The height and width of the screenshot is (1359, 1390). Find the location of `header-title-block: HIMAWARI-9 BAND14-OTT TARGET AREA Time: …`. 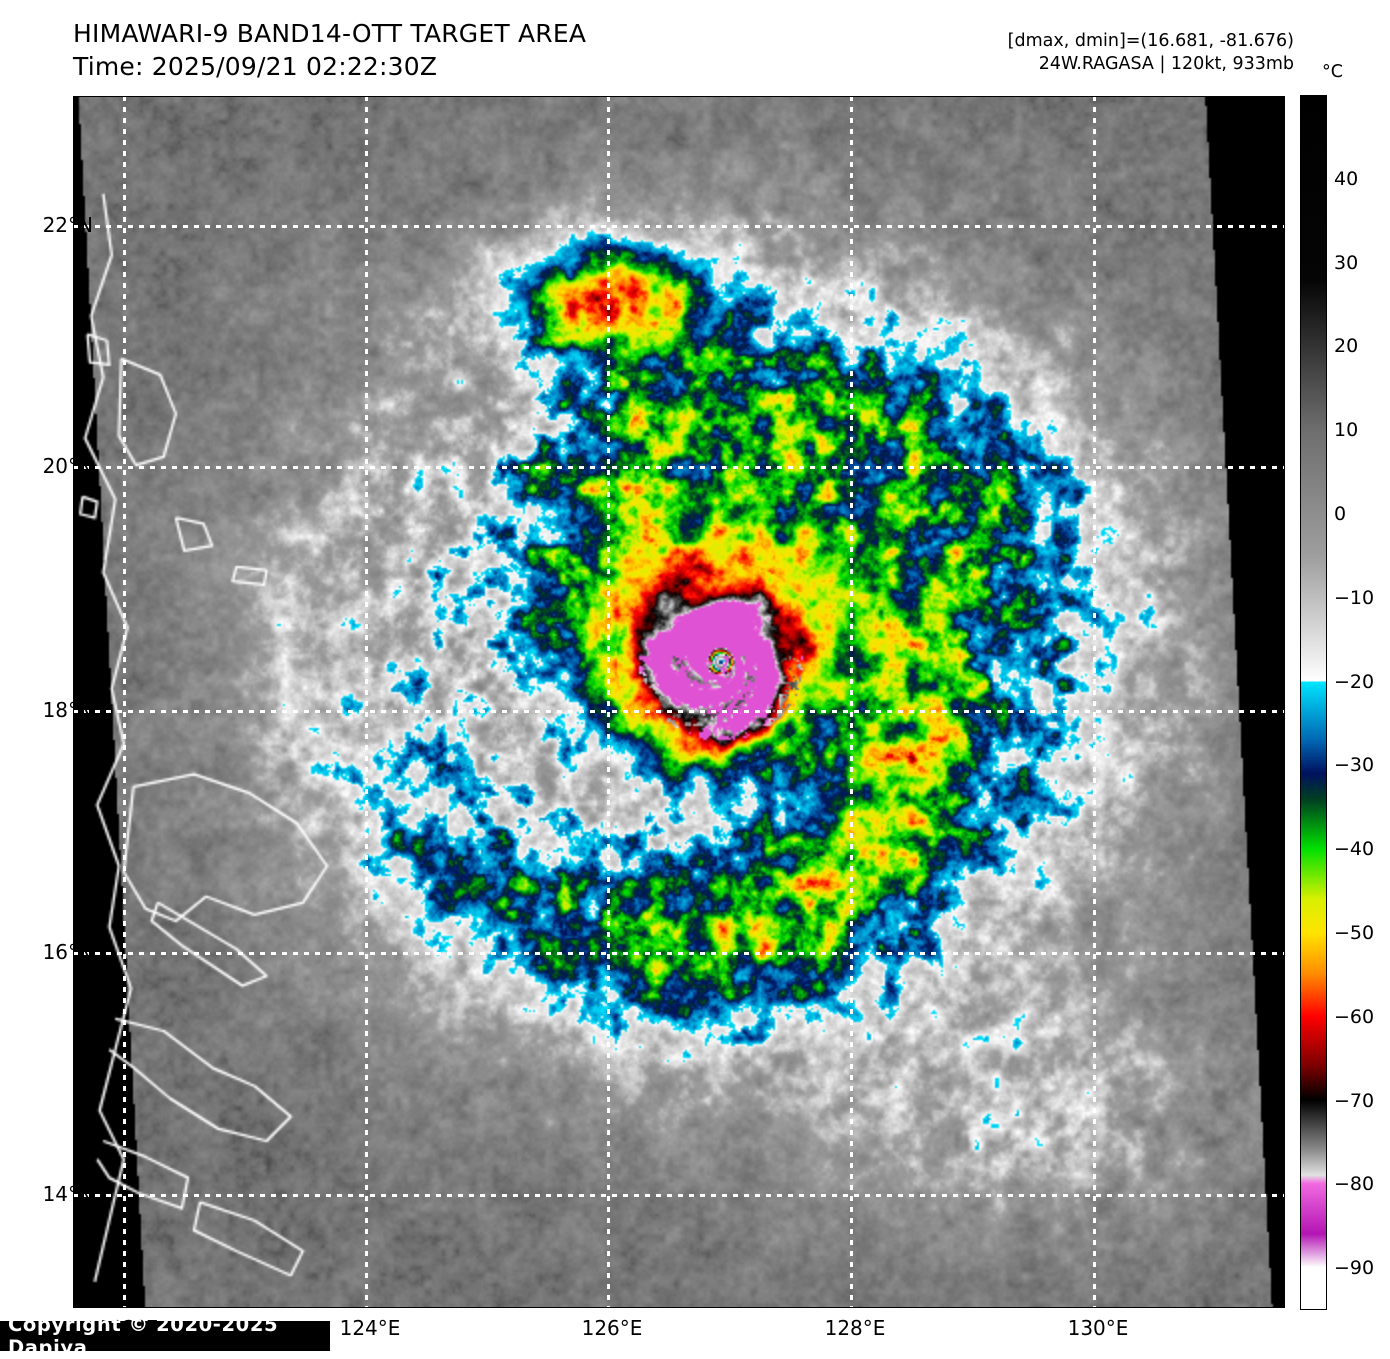

header-title-block: HIMAWARI-9 BAND14-OTT TARGET AREA Time: … is located at coordinates (329, 50).